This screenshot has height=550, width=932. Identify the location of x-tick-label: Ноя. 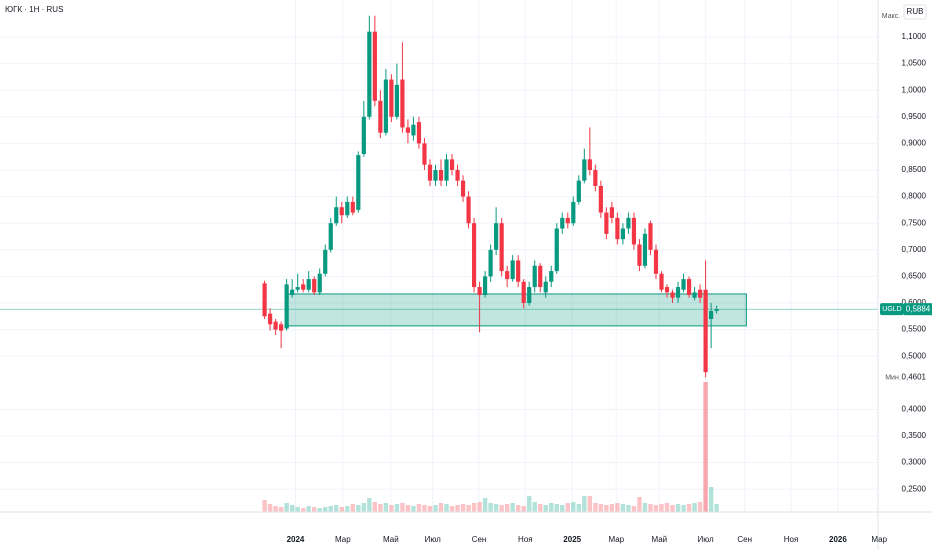
(525, 539).